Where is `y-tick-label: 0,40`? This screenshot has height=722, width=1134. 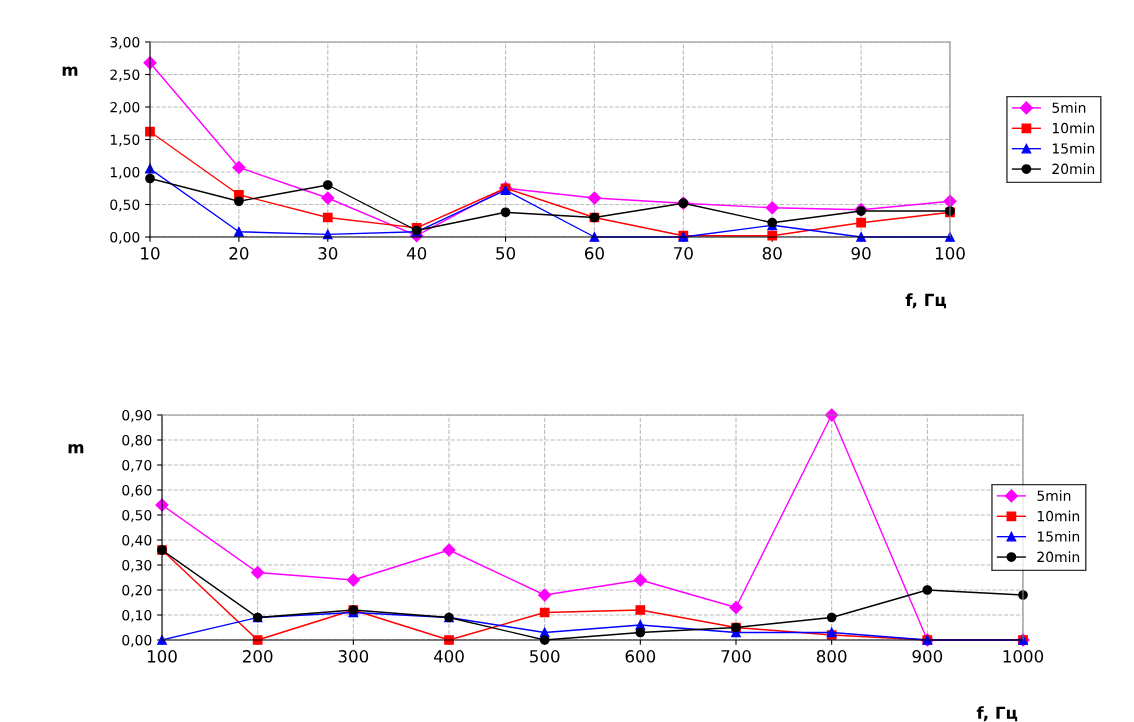 y-tick-label: 0,40 is located at coordinates (137, 540).